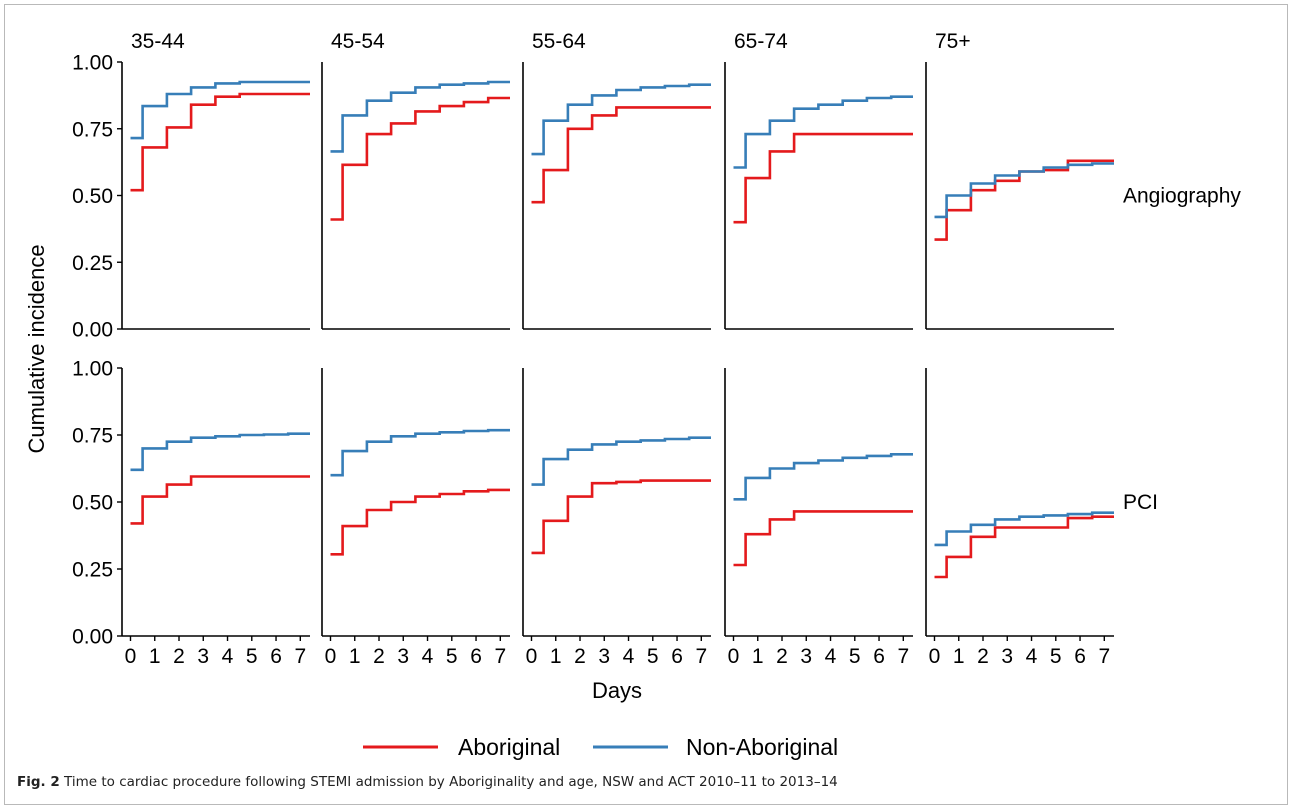 Image resolution: width=1292 pixels, height=809 pixels. I want to click on age-group-label: 45-54, so click(358, 41).